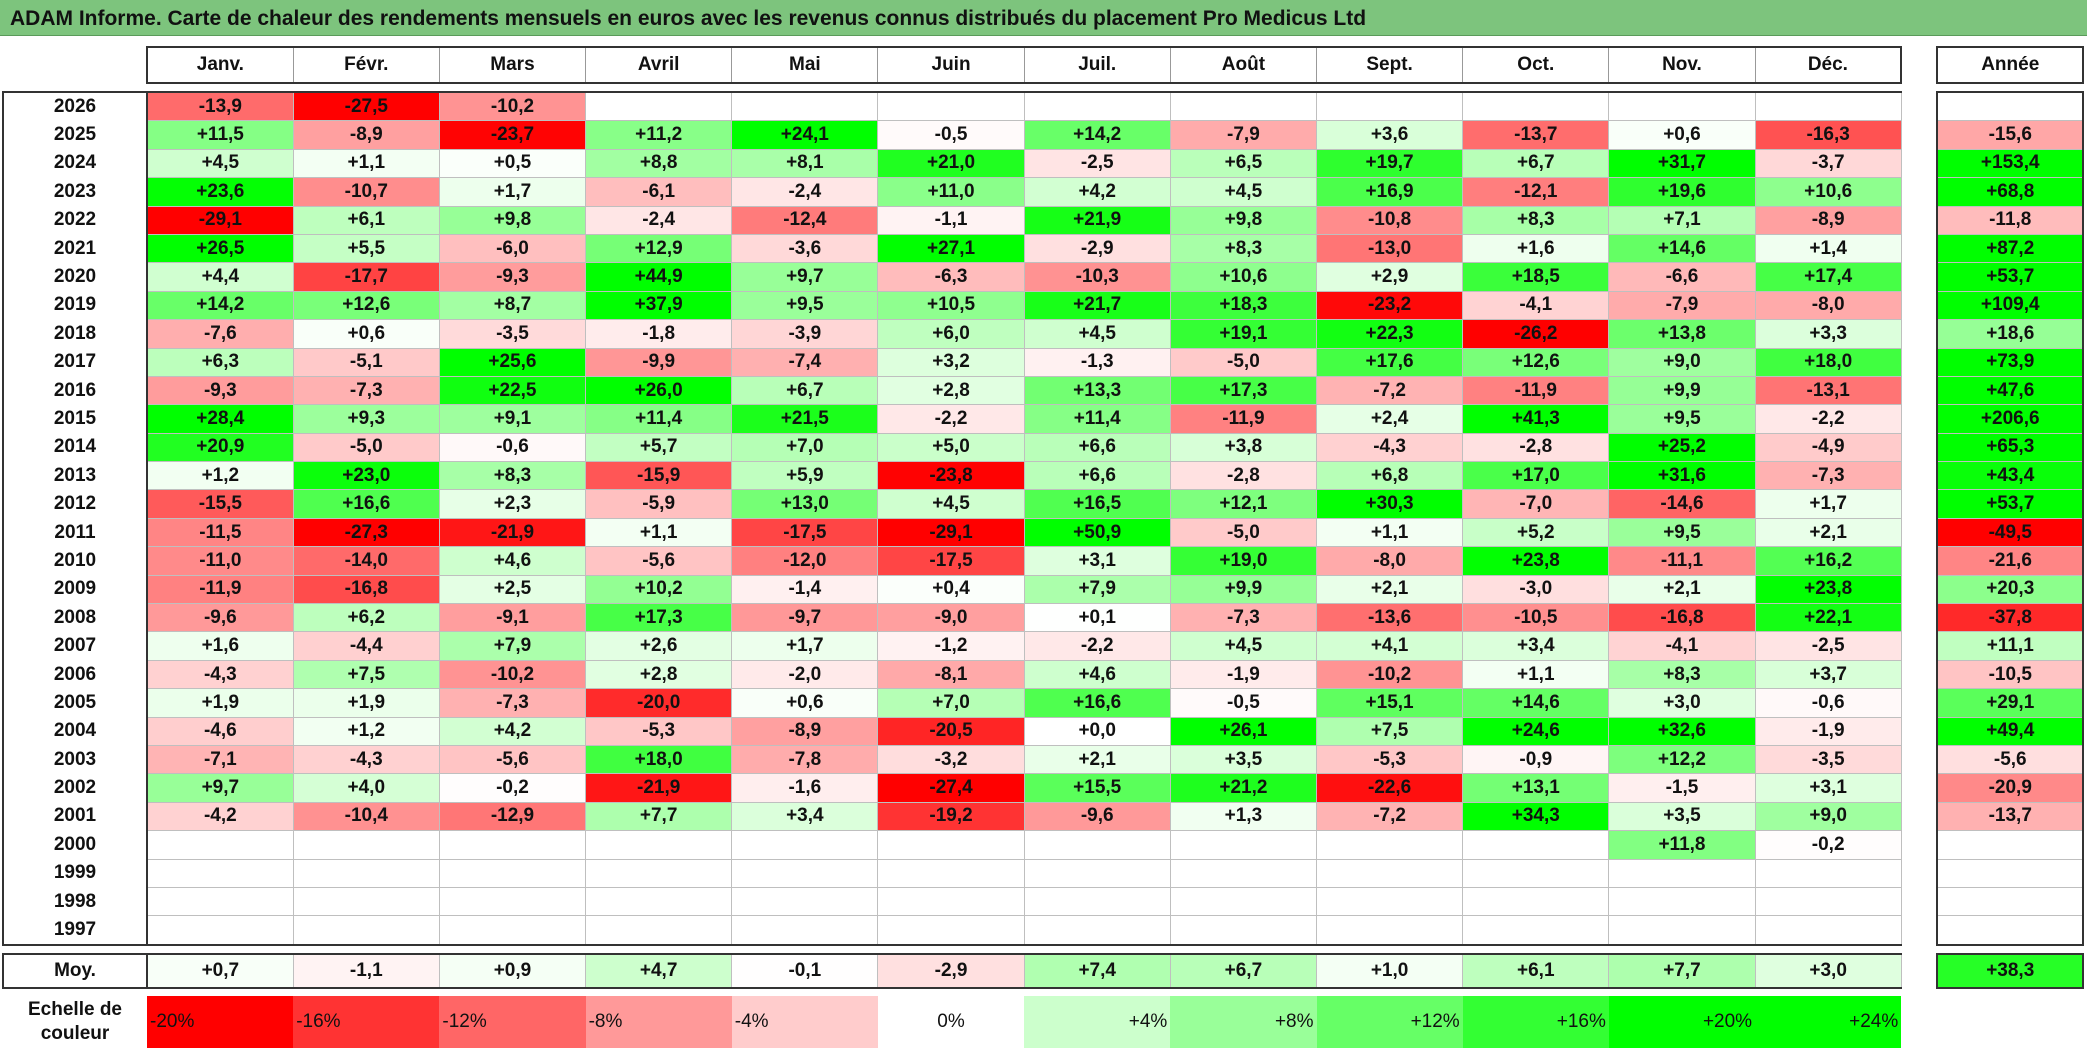  What do you see at coordinates (1243, 334) in the screenshot?
I see `heat-cell: +19,1` at bounding box center [1243, 334].